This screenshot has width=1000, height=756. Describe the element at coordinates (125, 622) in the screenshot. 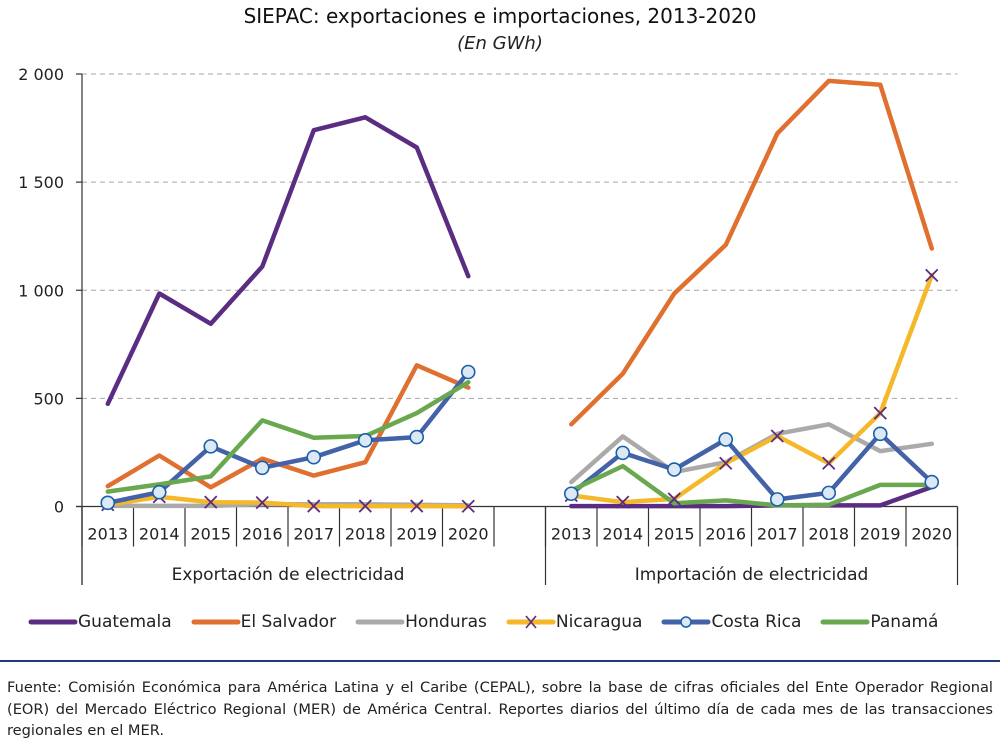

I see `legend-label: Guatemala` at that location.